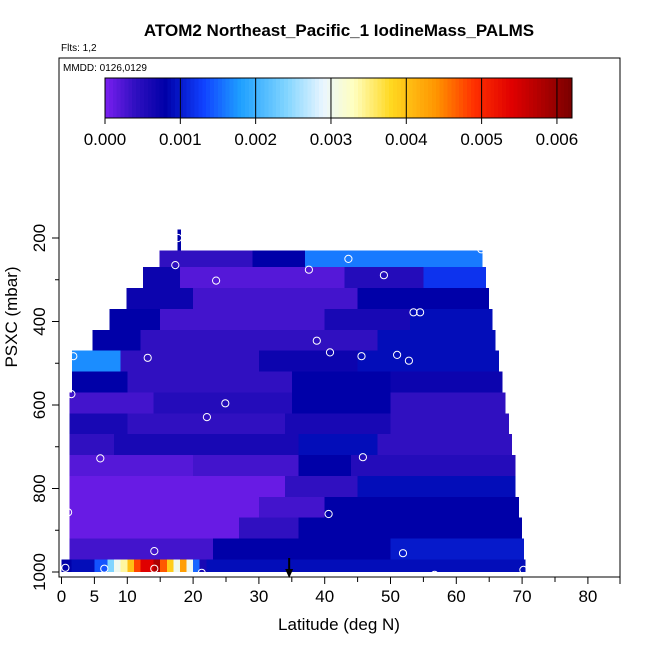 The width and height of the screenshot is (650, 650). What do you see at coordinates (587, 596) in the screenshot?
I see `x-tick-label: 80` at bounding box center [587, 596].